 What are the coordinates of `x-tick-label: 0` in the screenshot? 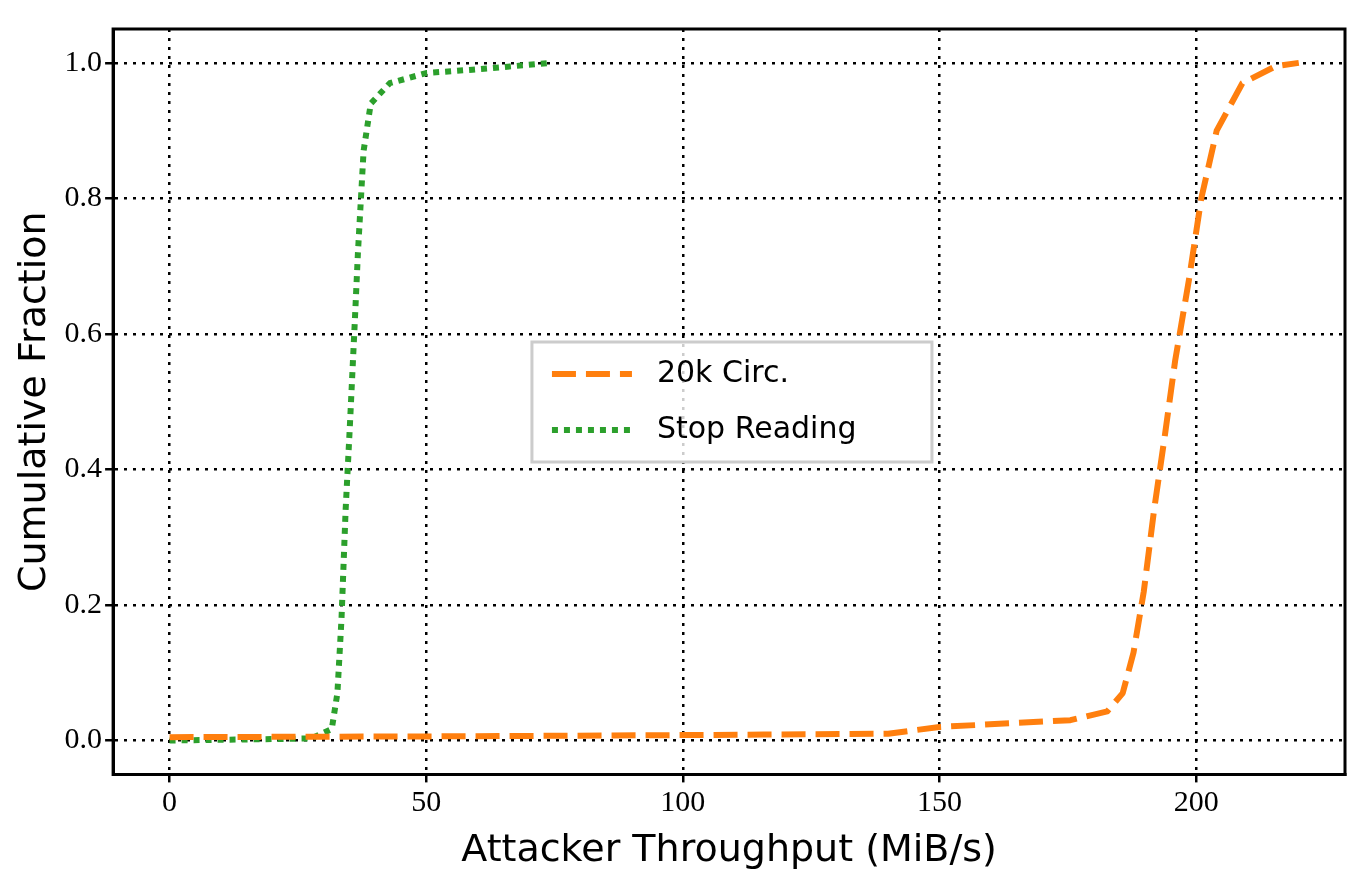 It's located at (170, 801).